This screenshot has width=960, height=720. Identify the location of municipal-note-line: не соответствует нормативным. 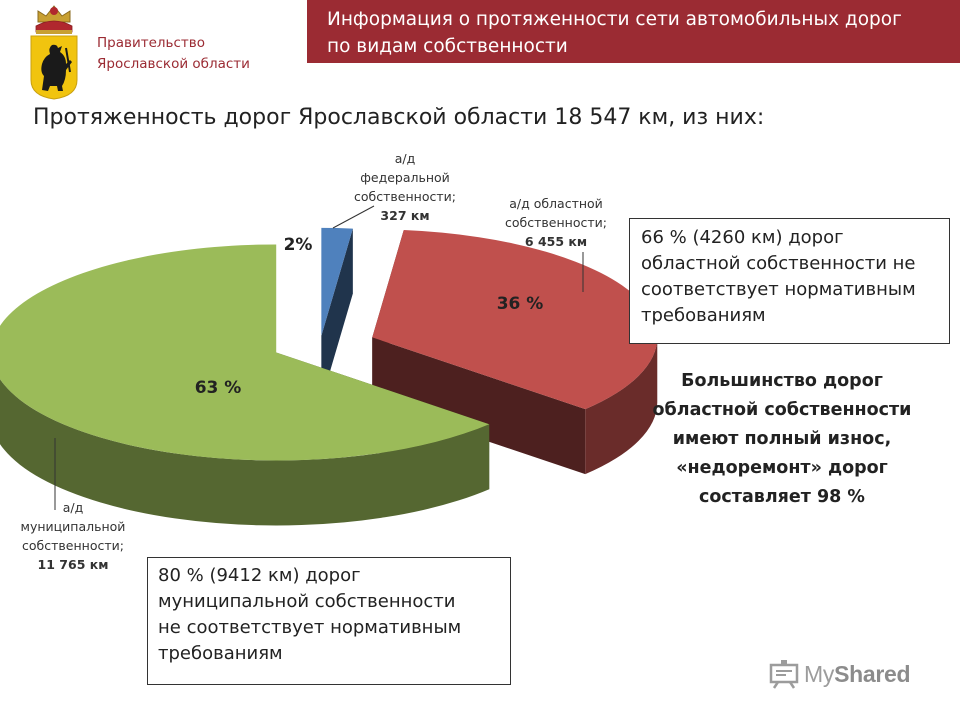
(310, 627).